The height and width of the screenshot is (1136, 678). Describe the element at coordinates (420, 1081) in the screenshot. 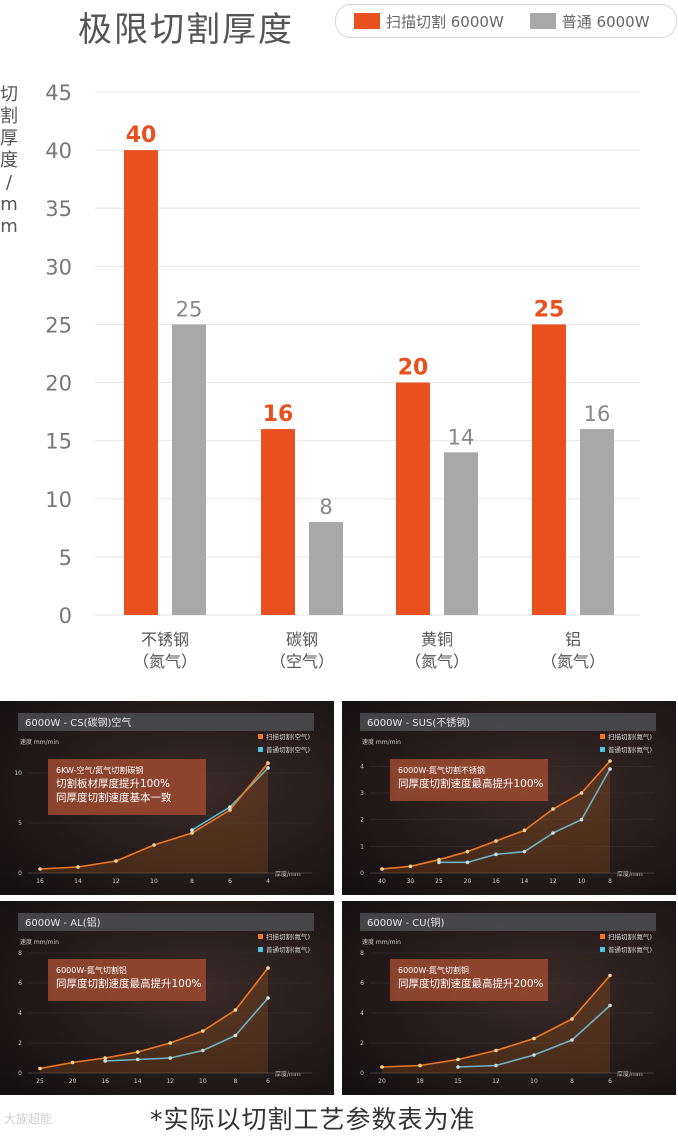

I see `panel-x-tick: 18` at that location.